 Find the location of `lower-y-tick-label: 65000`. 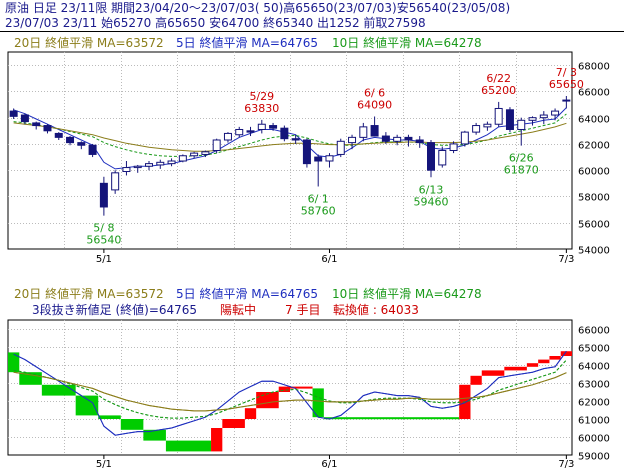

lower-y-tick-label: 65000 is located at coordinates (594, 349).